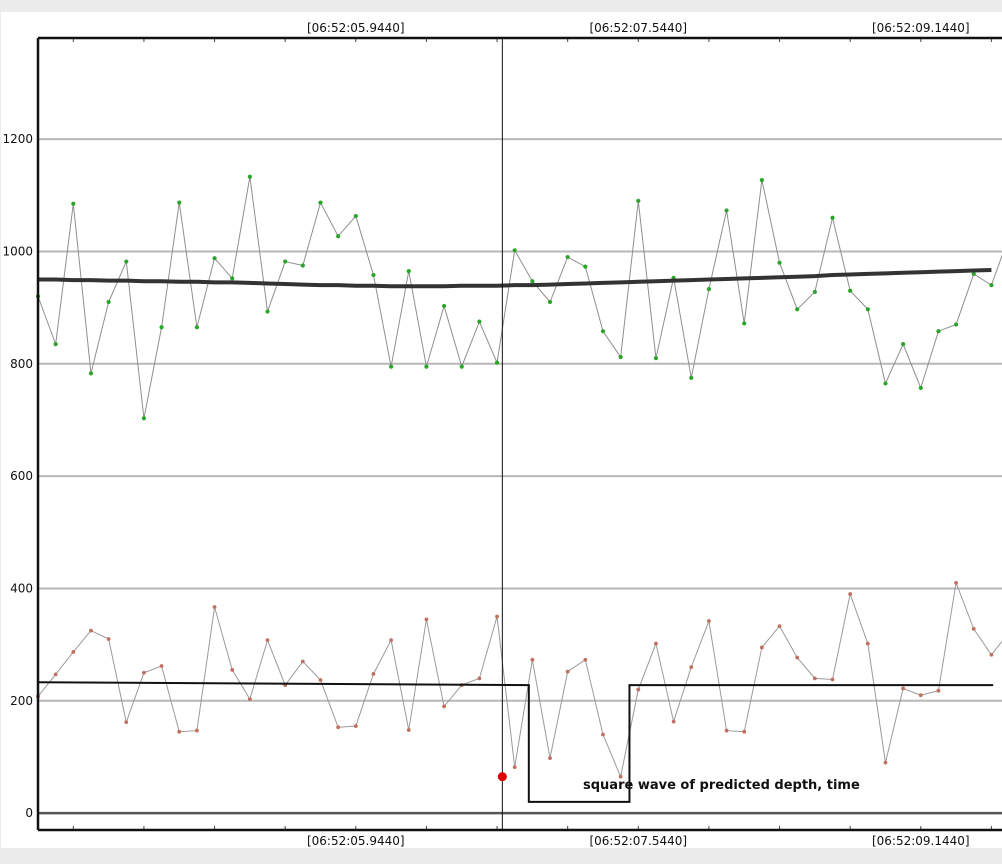 The width and height of the screenshot is (1002, 864). I want to click on selected-point-marker, so click(502, 777).